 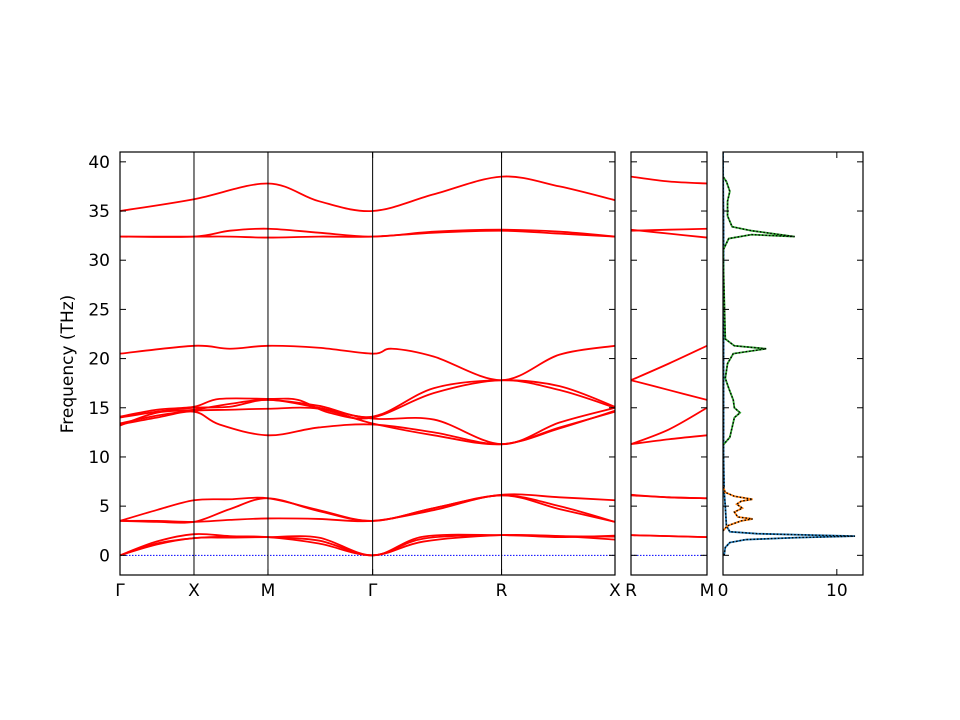 I want to click on y-tick-label: 35, so click(x=99, y=212).